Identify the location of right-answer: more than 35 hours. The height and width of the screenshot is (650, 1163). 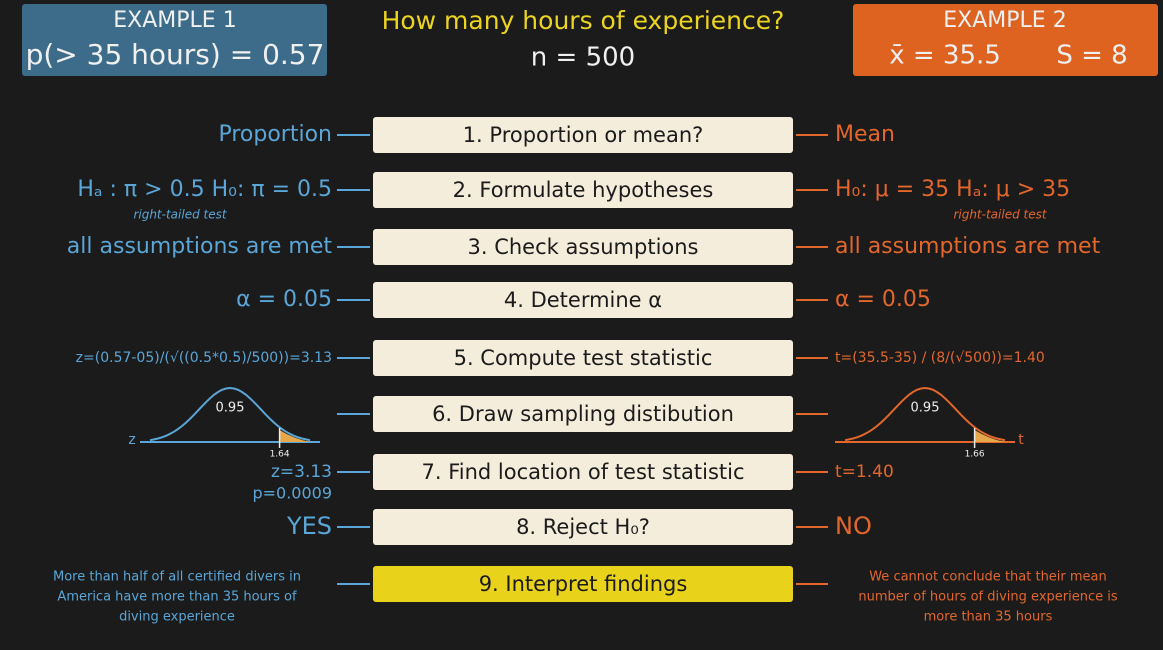
(988, 617).